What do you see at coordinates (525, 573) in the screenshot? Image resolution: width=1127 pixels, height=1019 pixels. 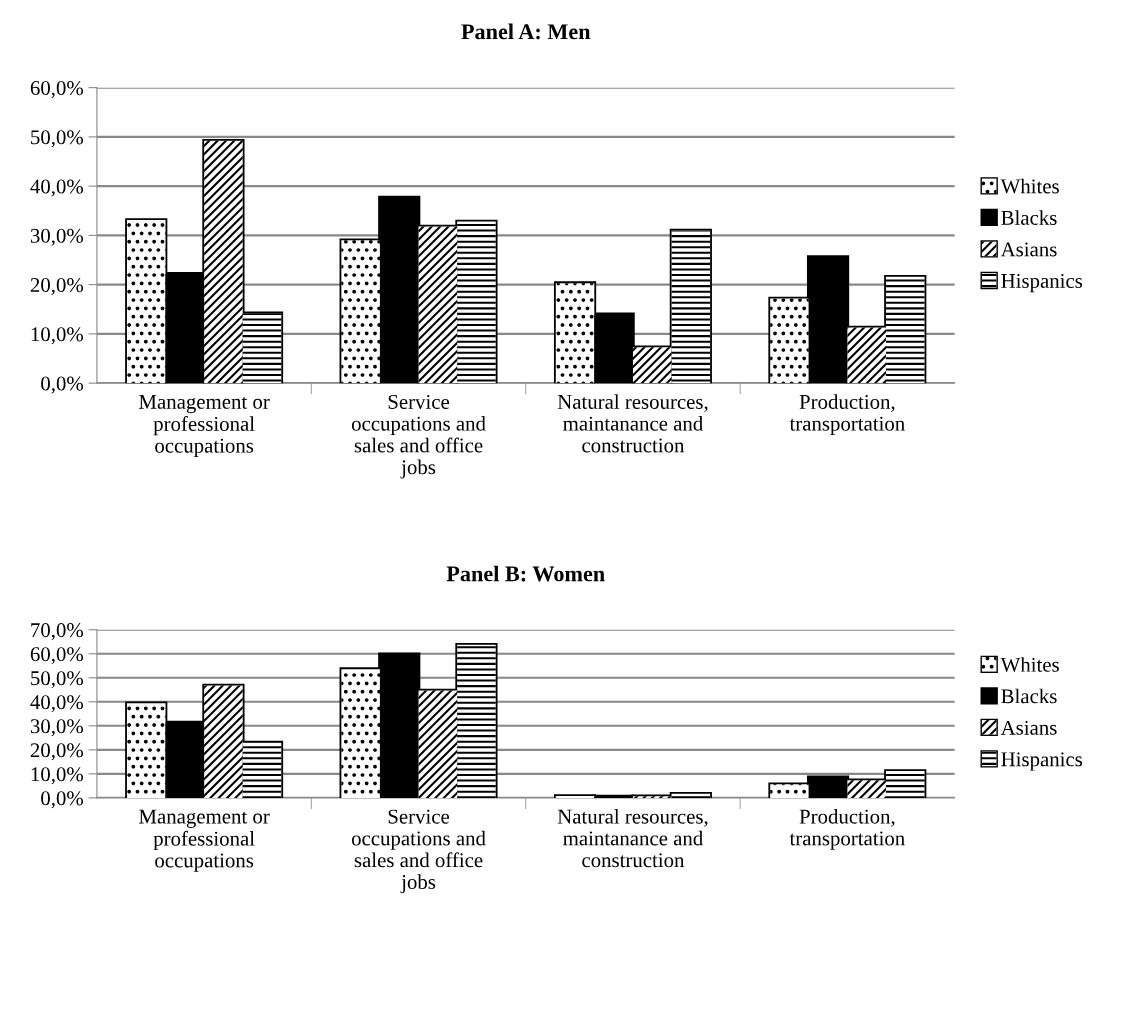 I see `chart-title: Panel B: Women` at bounding box center [525, 573].